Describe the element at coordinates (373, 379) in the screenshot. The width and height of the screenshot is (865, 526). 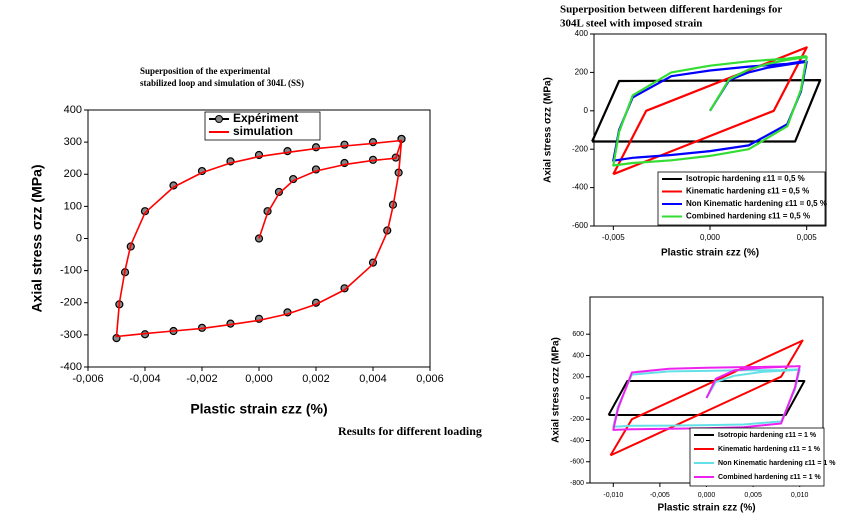
I see `x-tick-label: 0,004` at that location.